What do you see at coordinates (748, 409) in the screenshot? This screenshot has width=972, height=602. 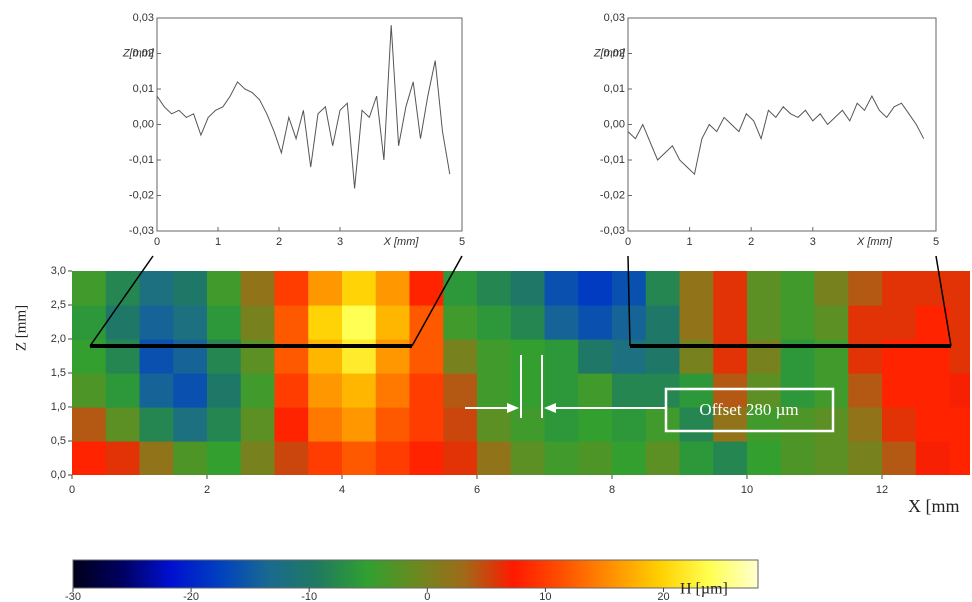 I see `annotation: Offset 280 µm` at bounding box center [748, 409].